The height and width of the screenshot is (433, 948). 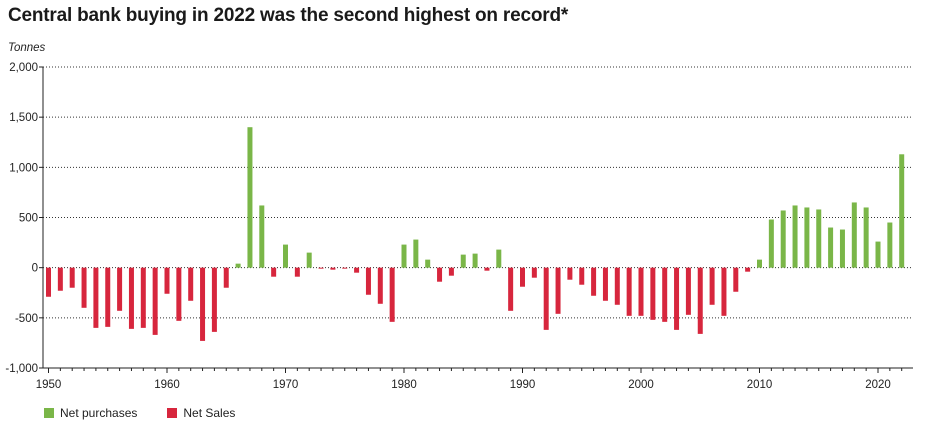 What do you see at coordinates (84, 287) in the screenshot?
I see `bar-1953` at bounding box center [84, 287].